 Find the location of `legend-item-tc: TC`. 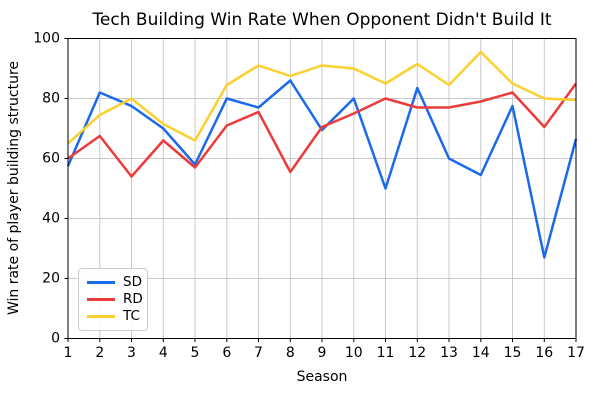

legend-item-tc: TC is located at coordinates (113, 315).